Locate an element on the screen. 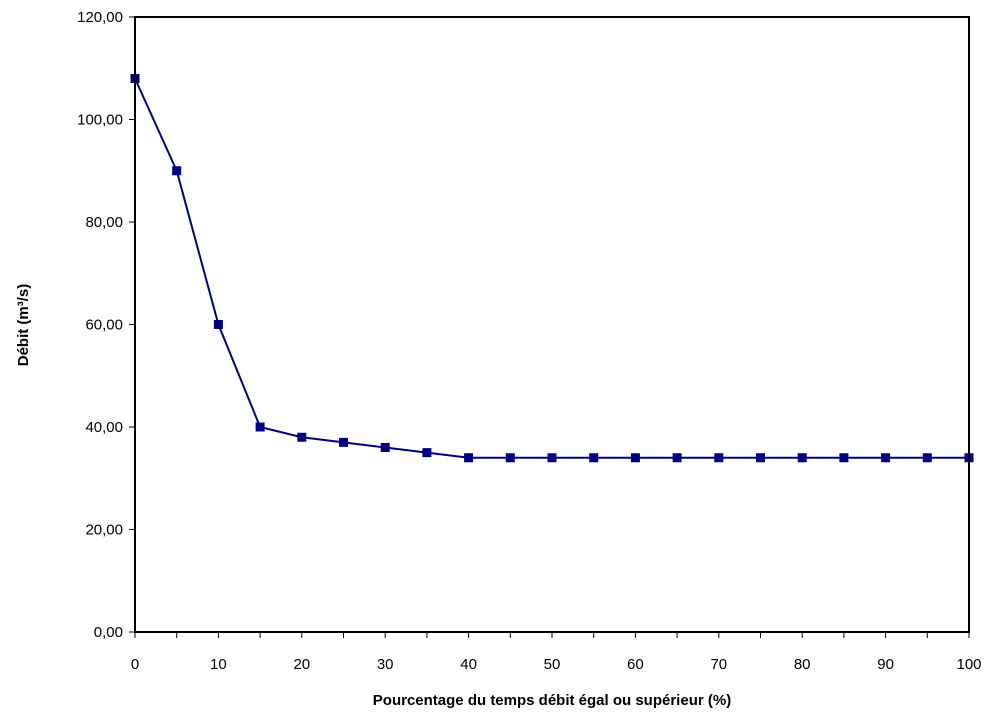  x-tick-label: 90 is located at coordinates (885, 664).